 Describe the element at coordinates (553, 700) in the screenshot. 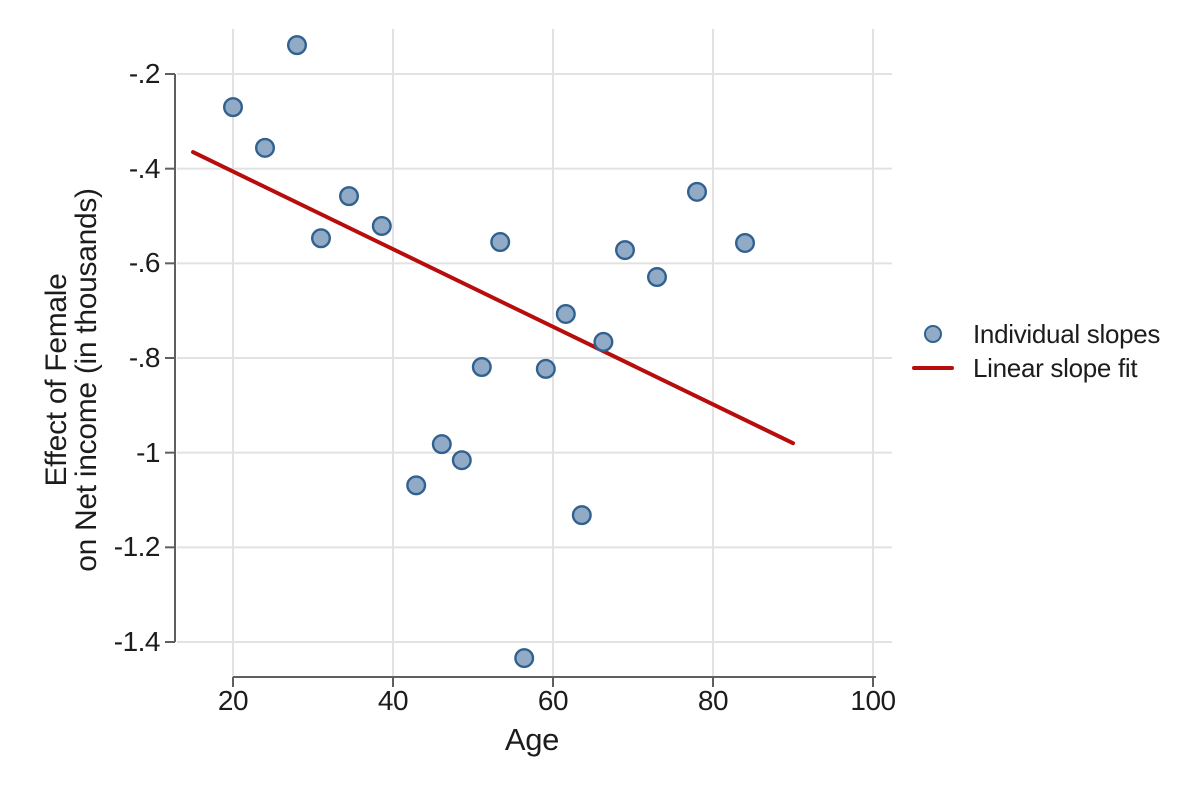

I see `x-tick-label: 60` at that location.